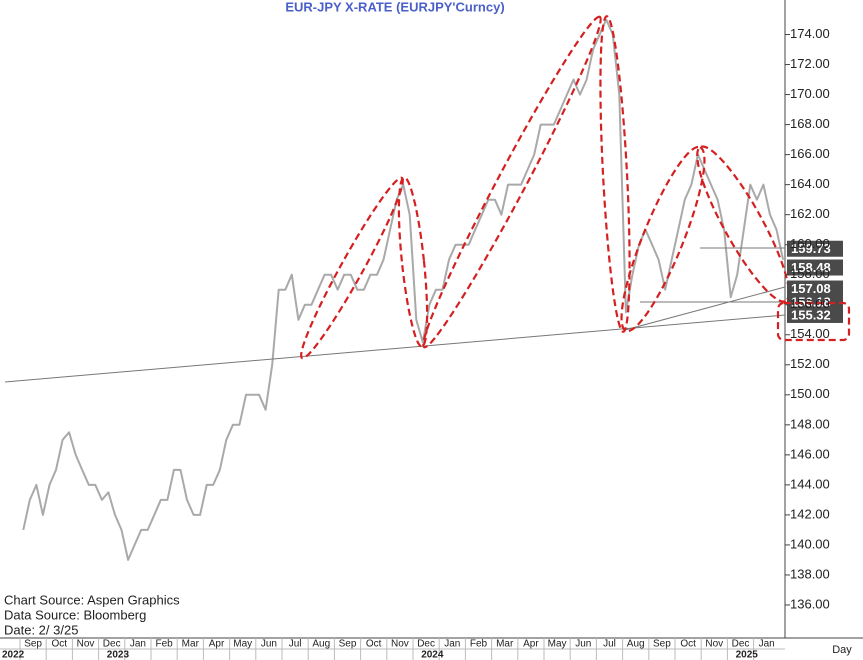 The image size is (863, 660). I want to click on y-tick-label: 166.00, so click(810, 153).